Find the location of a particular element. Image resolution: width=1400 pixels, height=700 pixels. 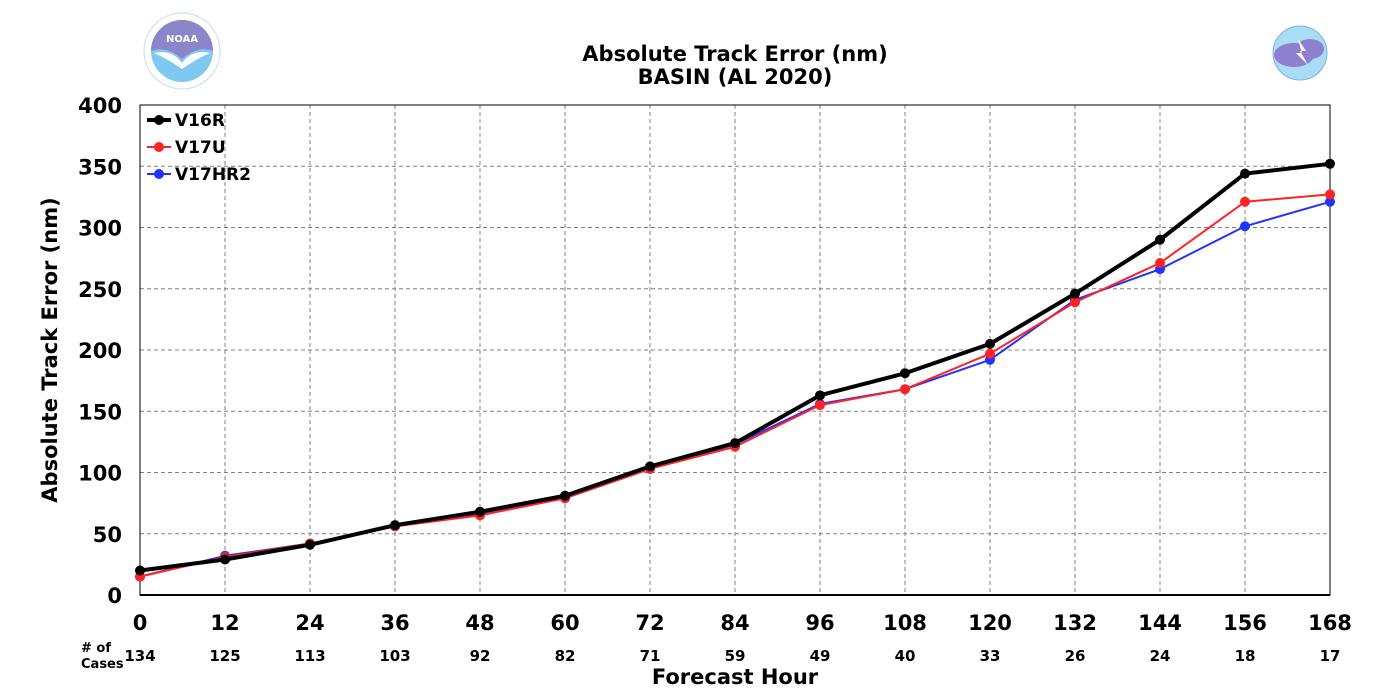

cases-count: 113 is located at coordinates (309, 656).